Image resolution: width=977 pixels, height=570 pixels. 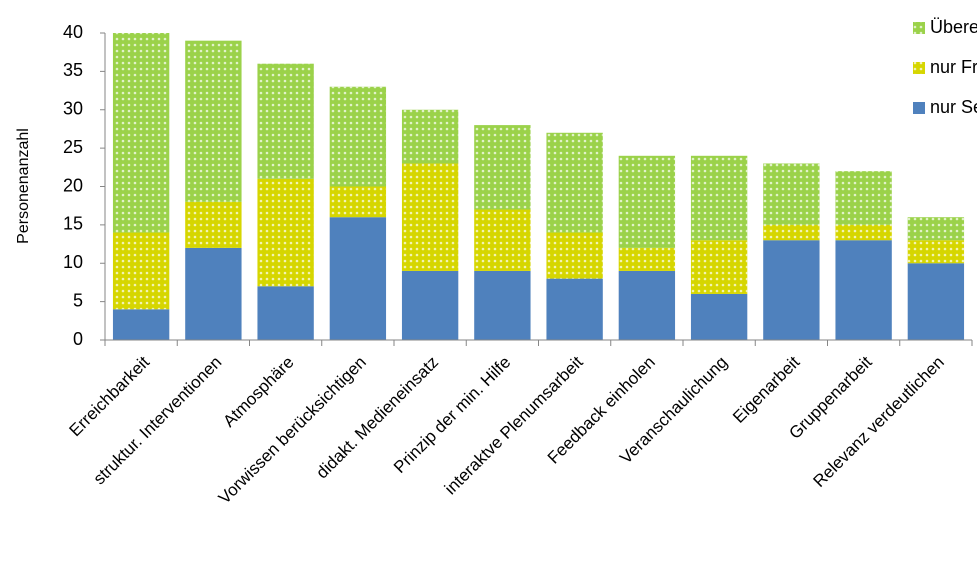 I want to click on x-tick-label: interaktve Plenumsarbeit, so click(x=514, y=425).